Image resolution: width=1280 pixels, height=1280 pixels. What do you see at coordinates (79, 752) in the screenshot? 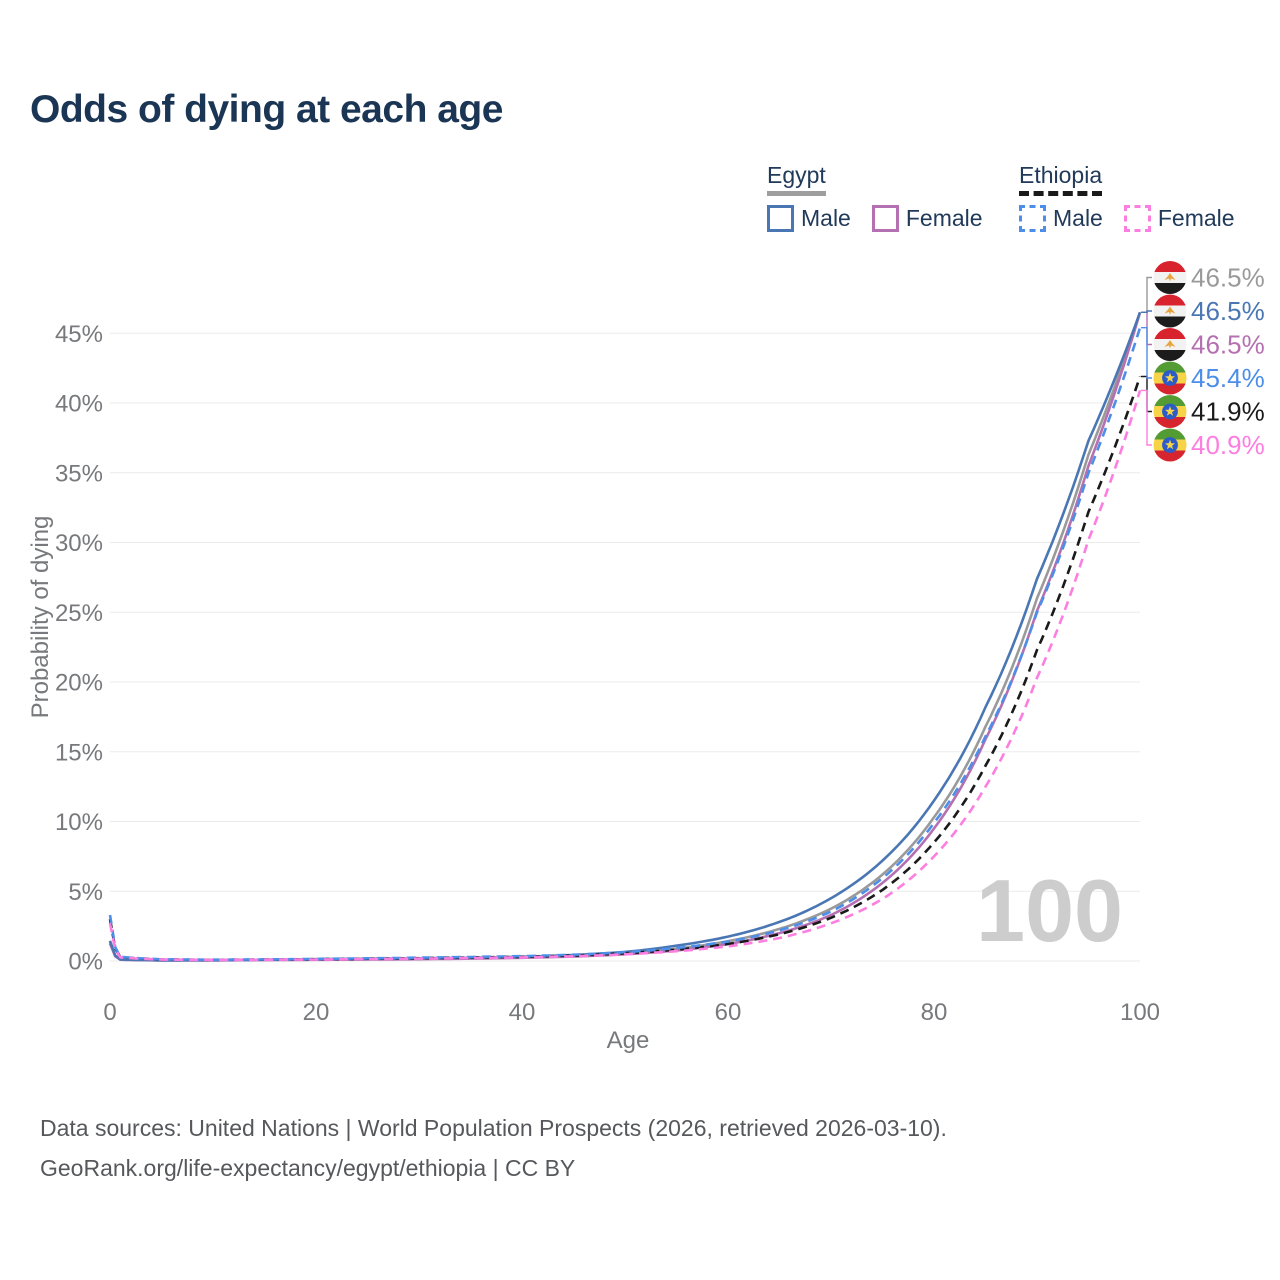
I see `y-tick-label: 15%` at bounding box center [79, 752].